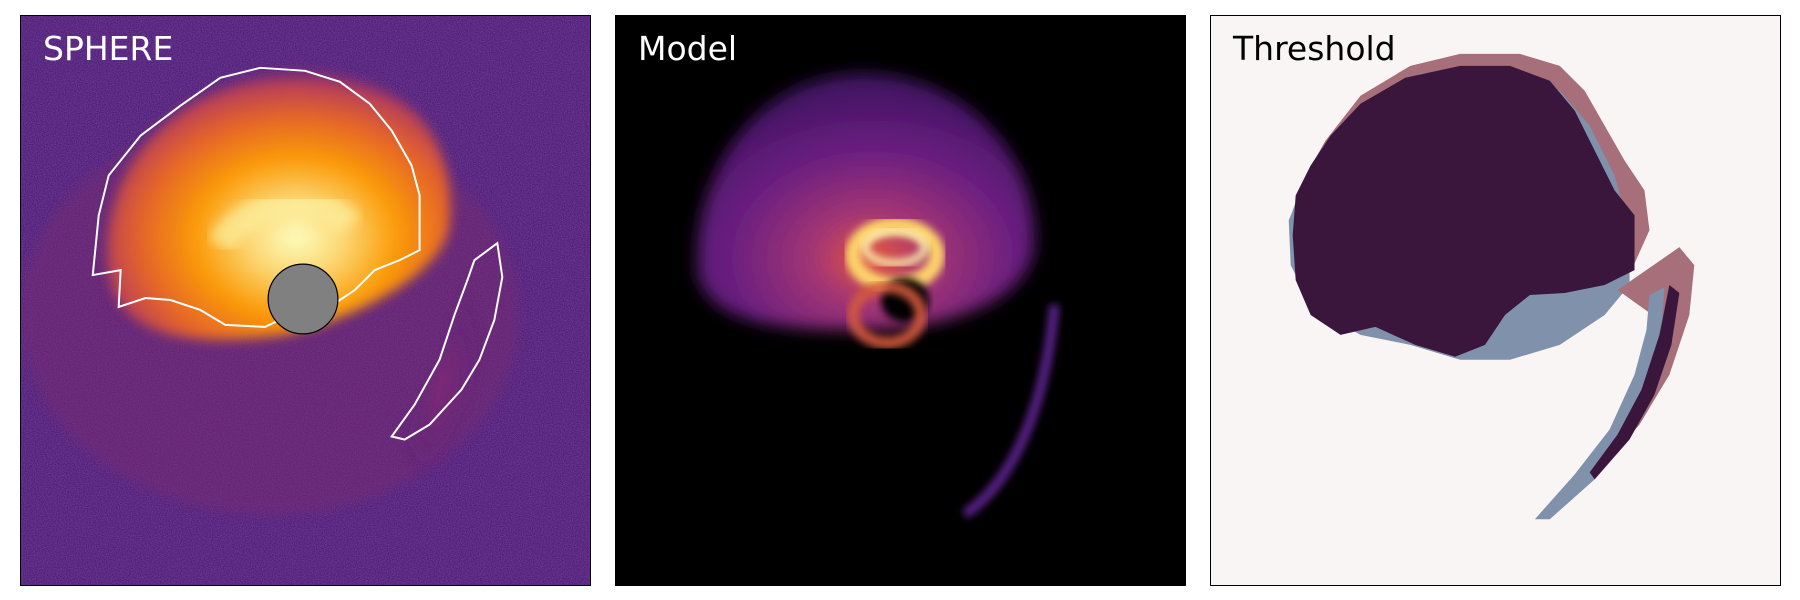 The width and height of the screenshot is (1800, 600). I want to click on coronagraph-mask, so click(303, 299).